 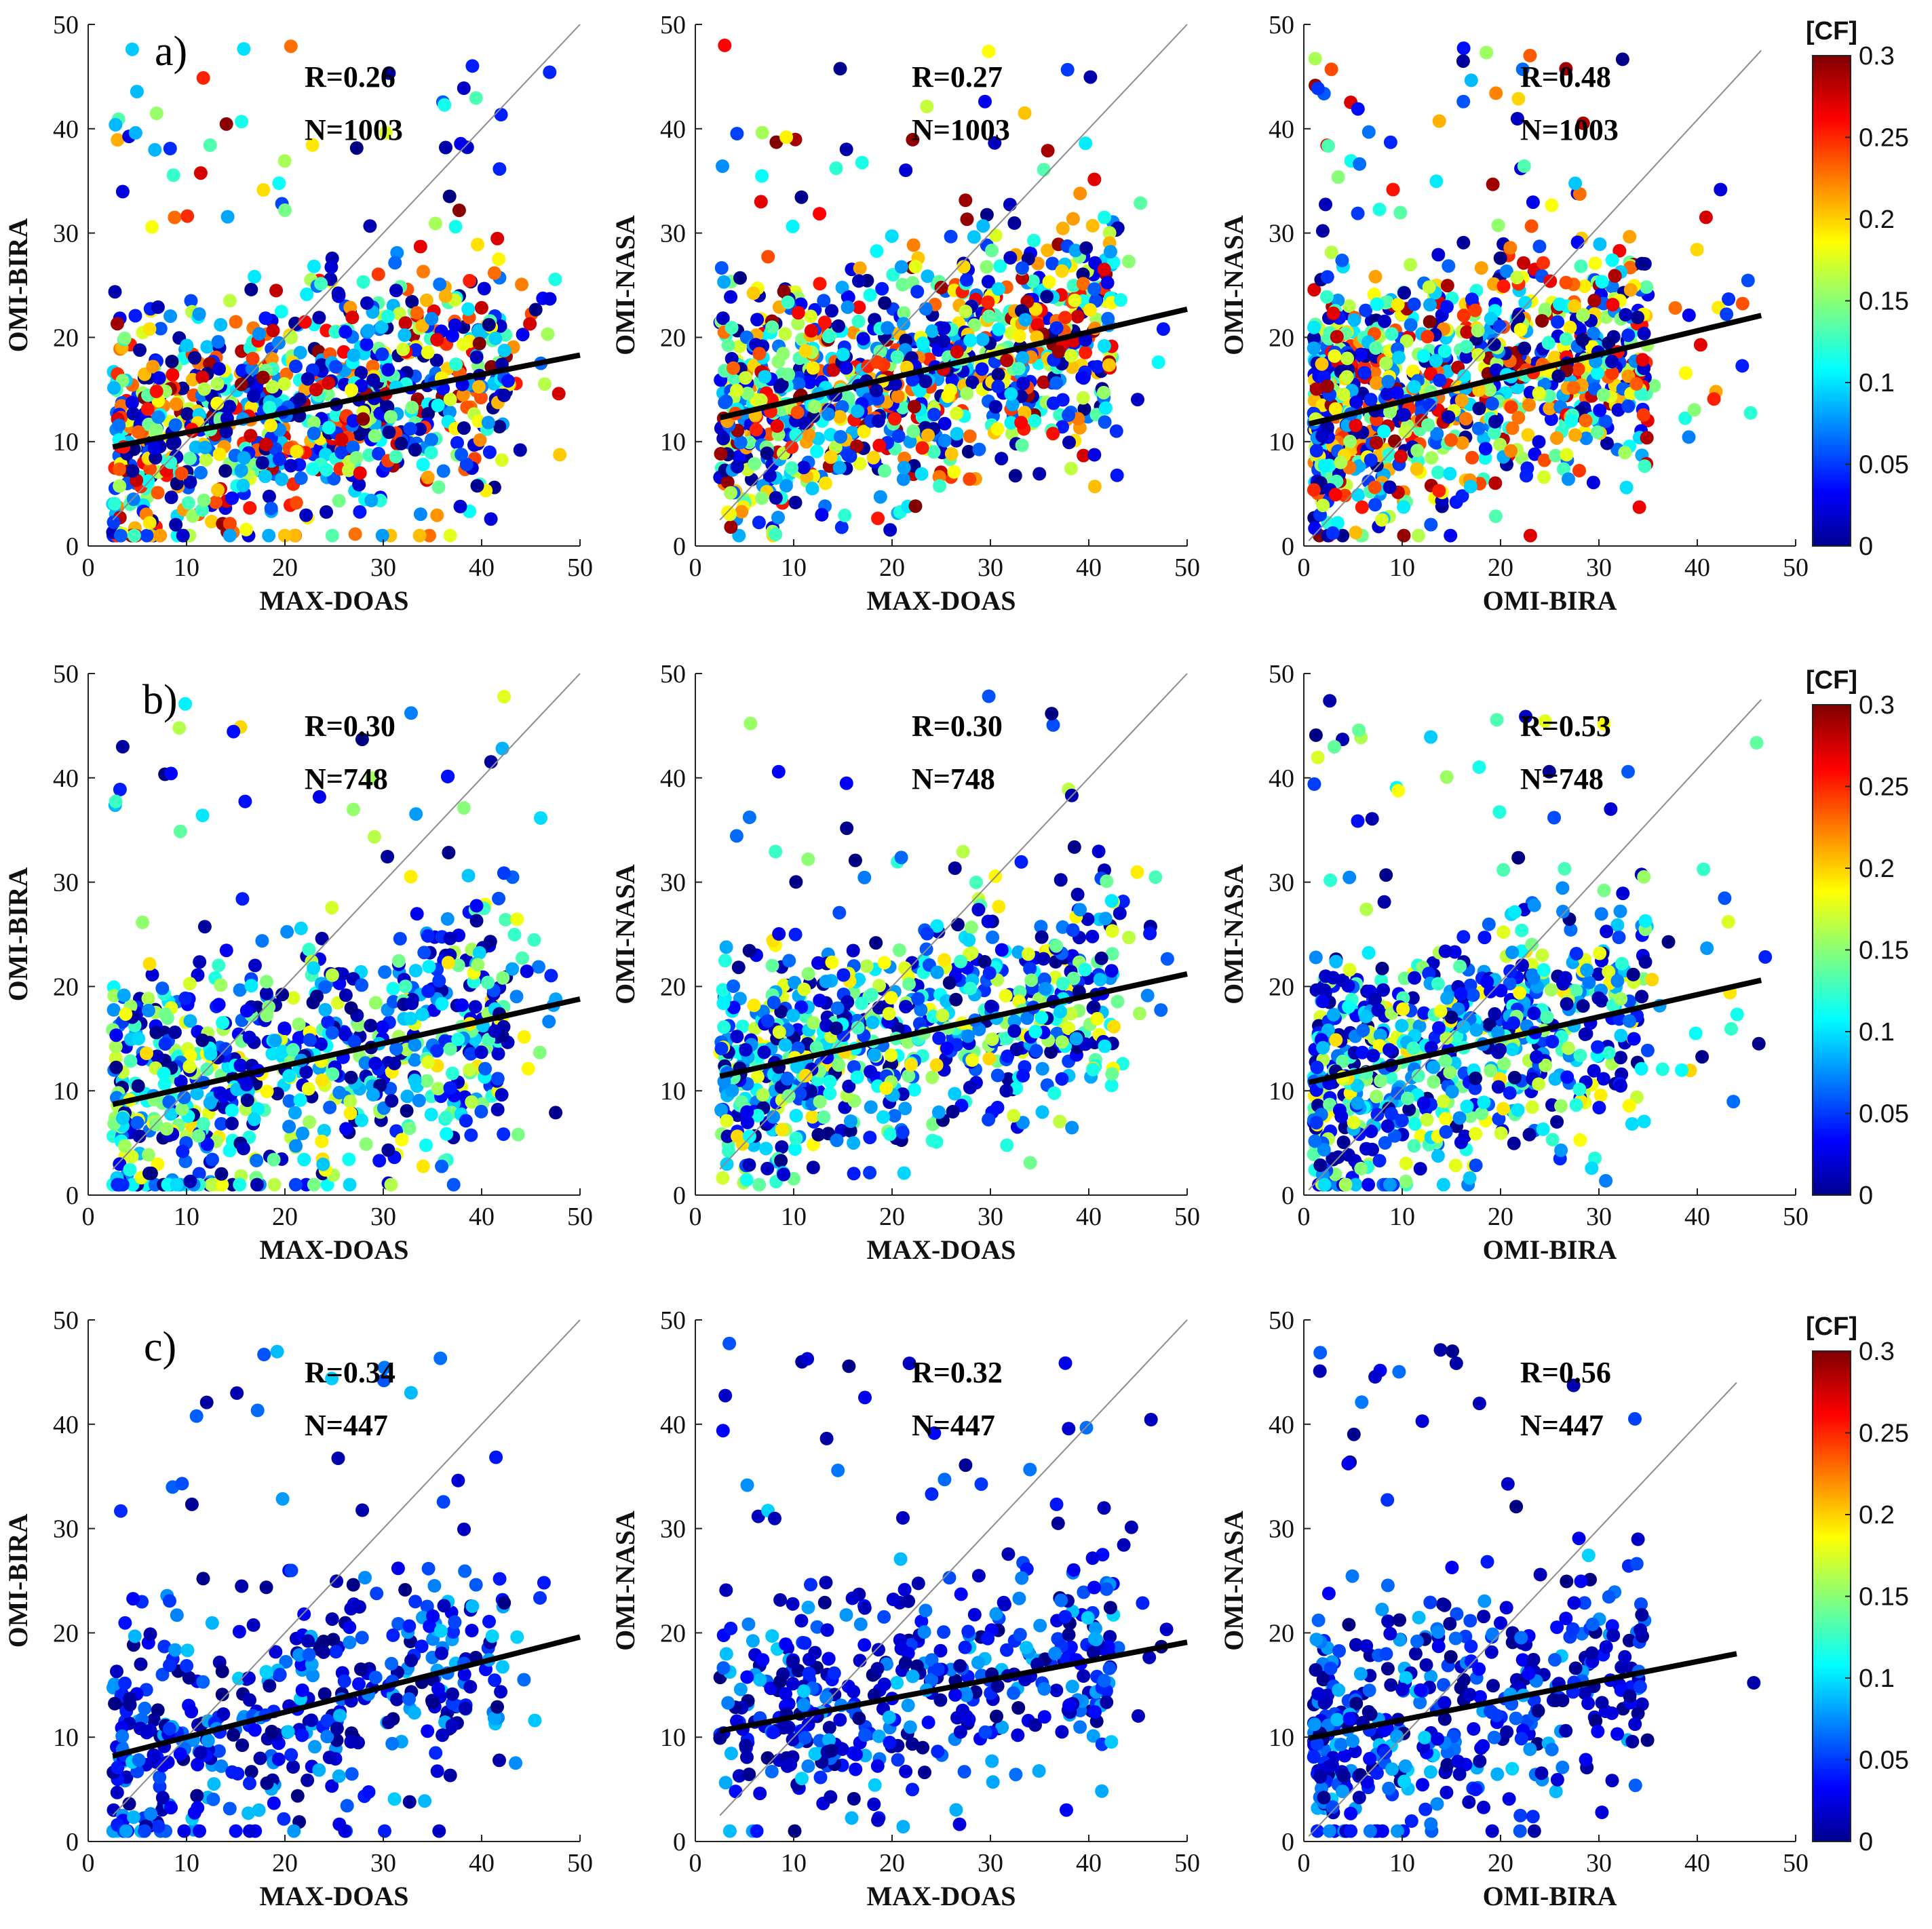 What do you see at coordinates (1697, 567) in the screenshot?
I see `x-tick-label: 40` at bounding box center [1697, 567].